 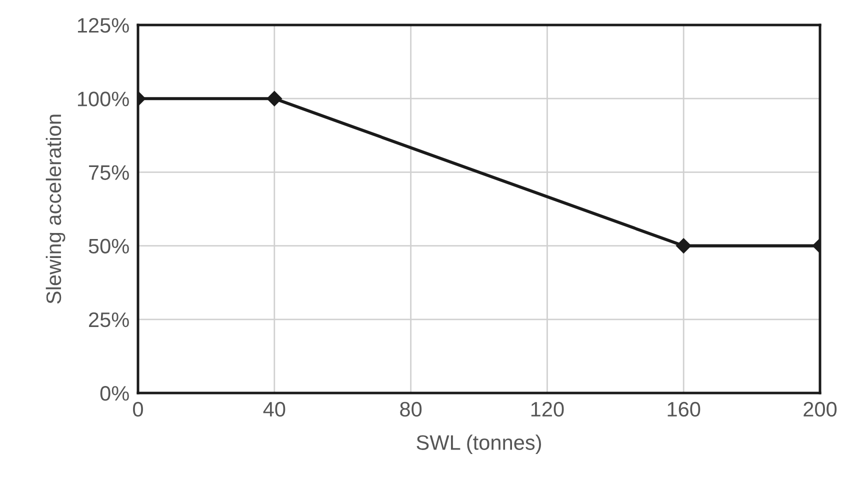 I want to click on x-tick-label: 160, so click(x=684, y=409).